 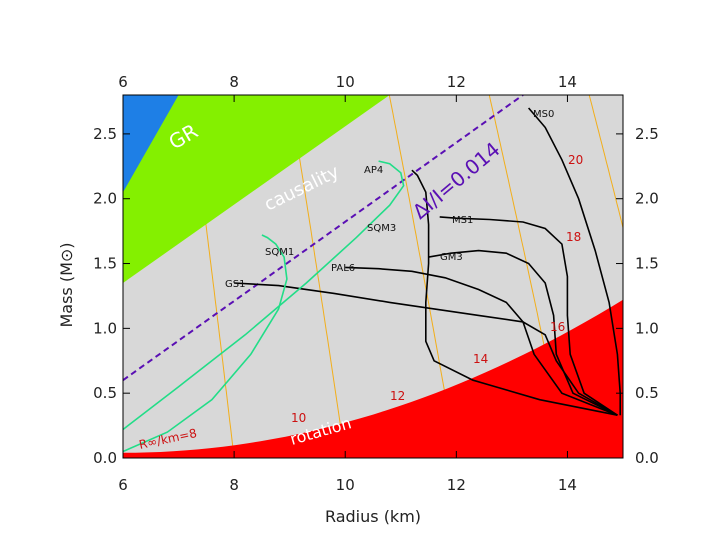 What do you see at coordinates (647, 393) in the screenshot?
I see `y-tick-label-right-0.5: 0.5` at bounding box center [647, 393].